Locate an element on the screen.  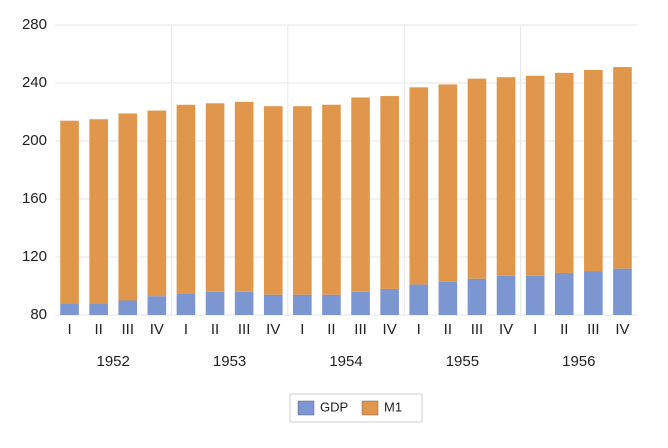
legend-box is located at coordinates (356, 408).